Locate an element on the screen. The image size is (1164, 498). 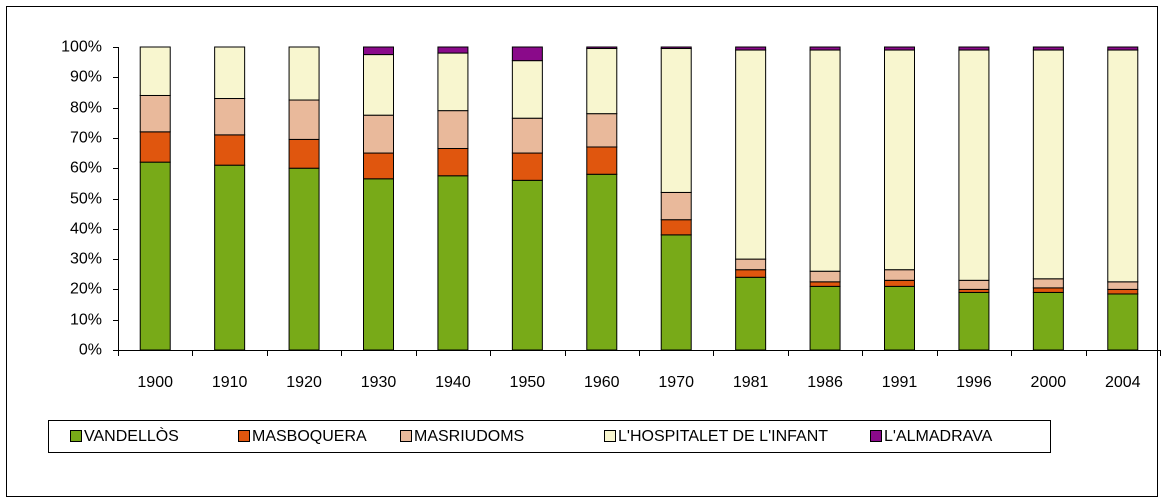
y-tick-label: 70% is located at coordinates (86, 138).